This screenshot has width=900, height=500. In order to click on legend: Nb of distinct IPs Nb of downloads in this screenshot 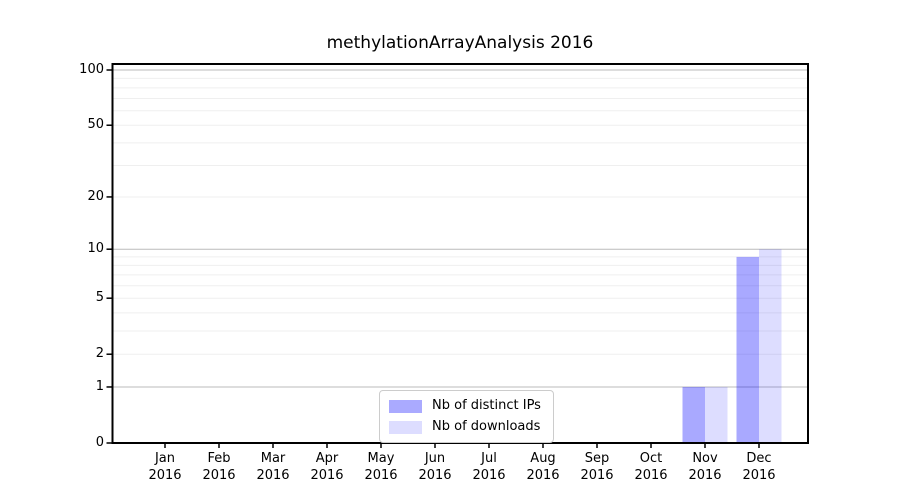, I will do `click(466, 416)`.